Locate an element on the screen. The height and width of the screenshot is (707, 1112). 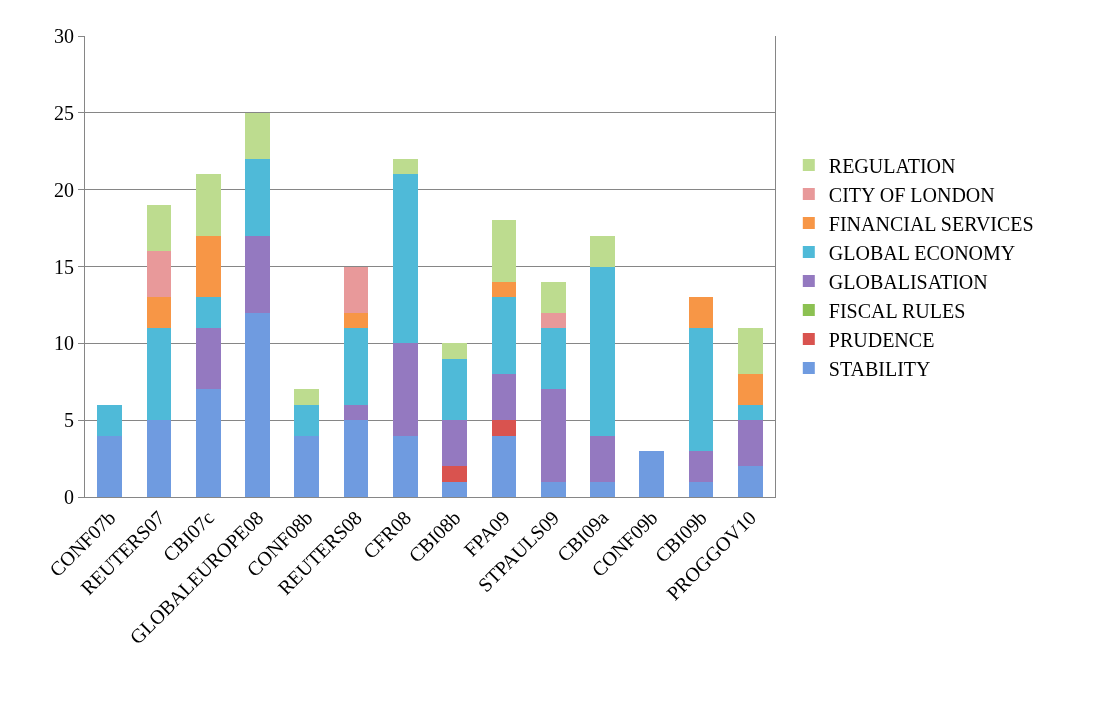
y-tick-label: 5 is located at coordinates (69, 420).